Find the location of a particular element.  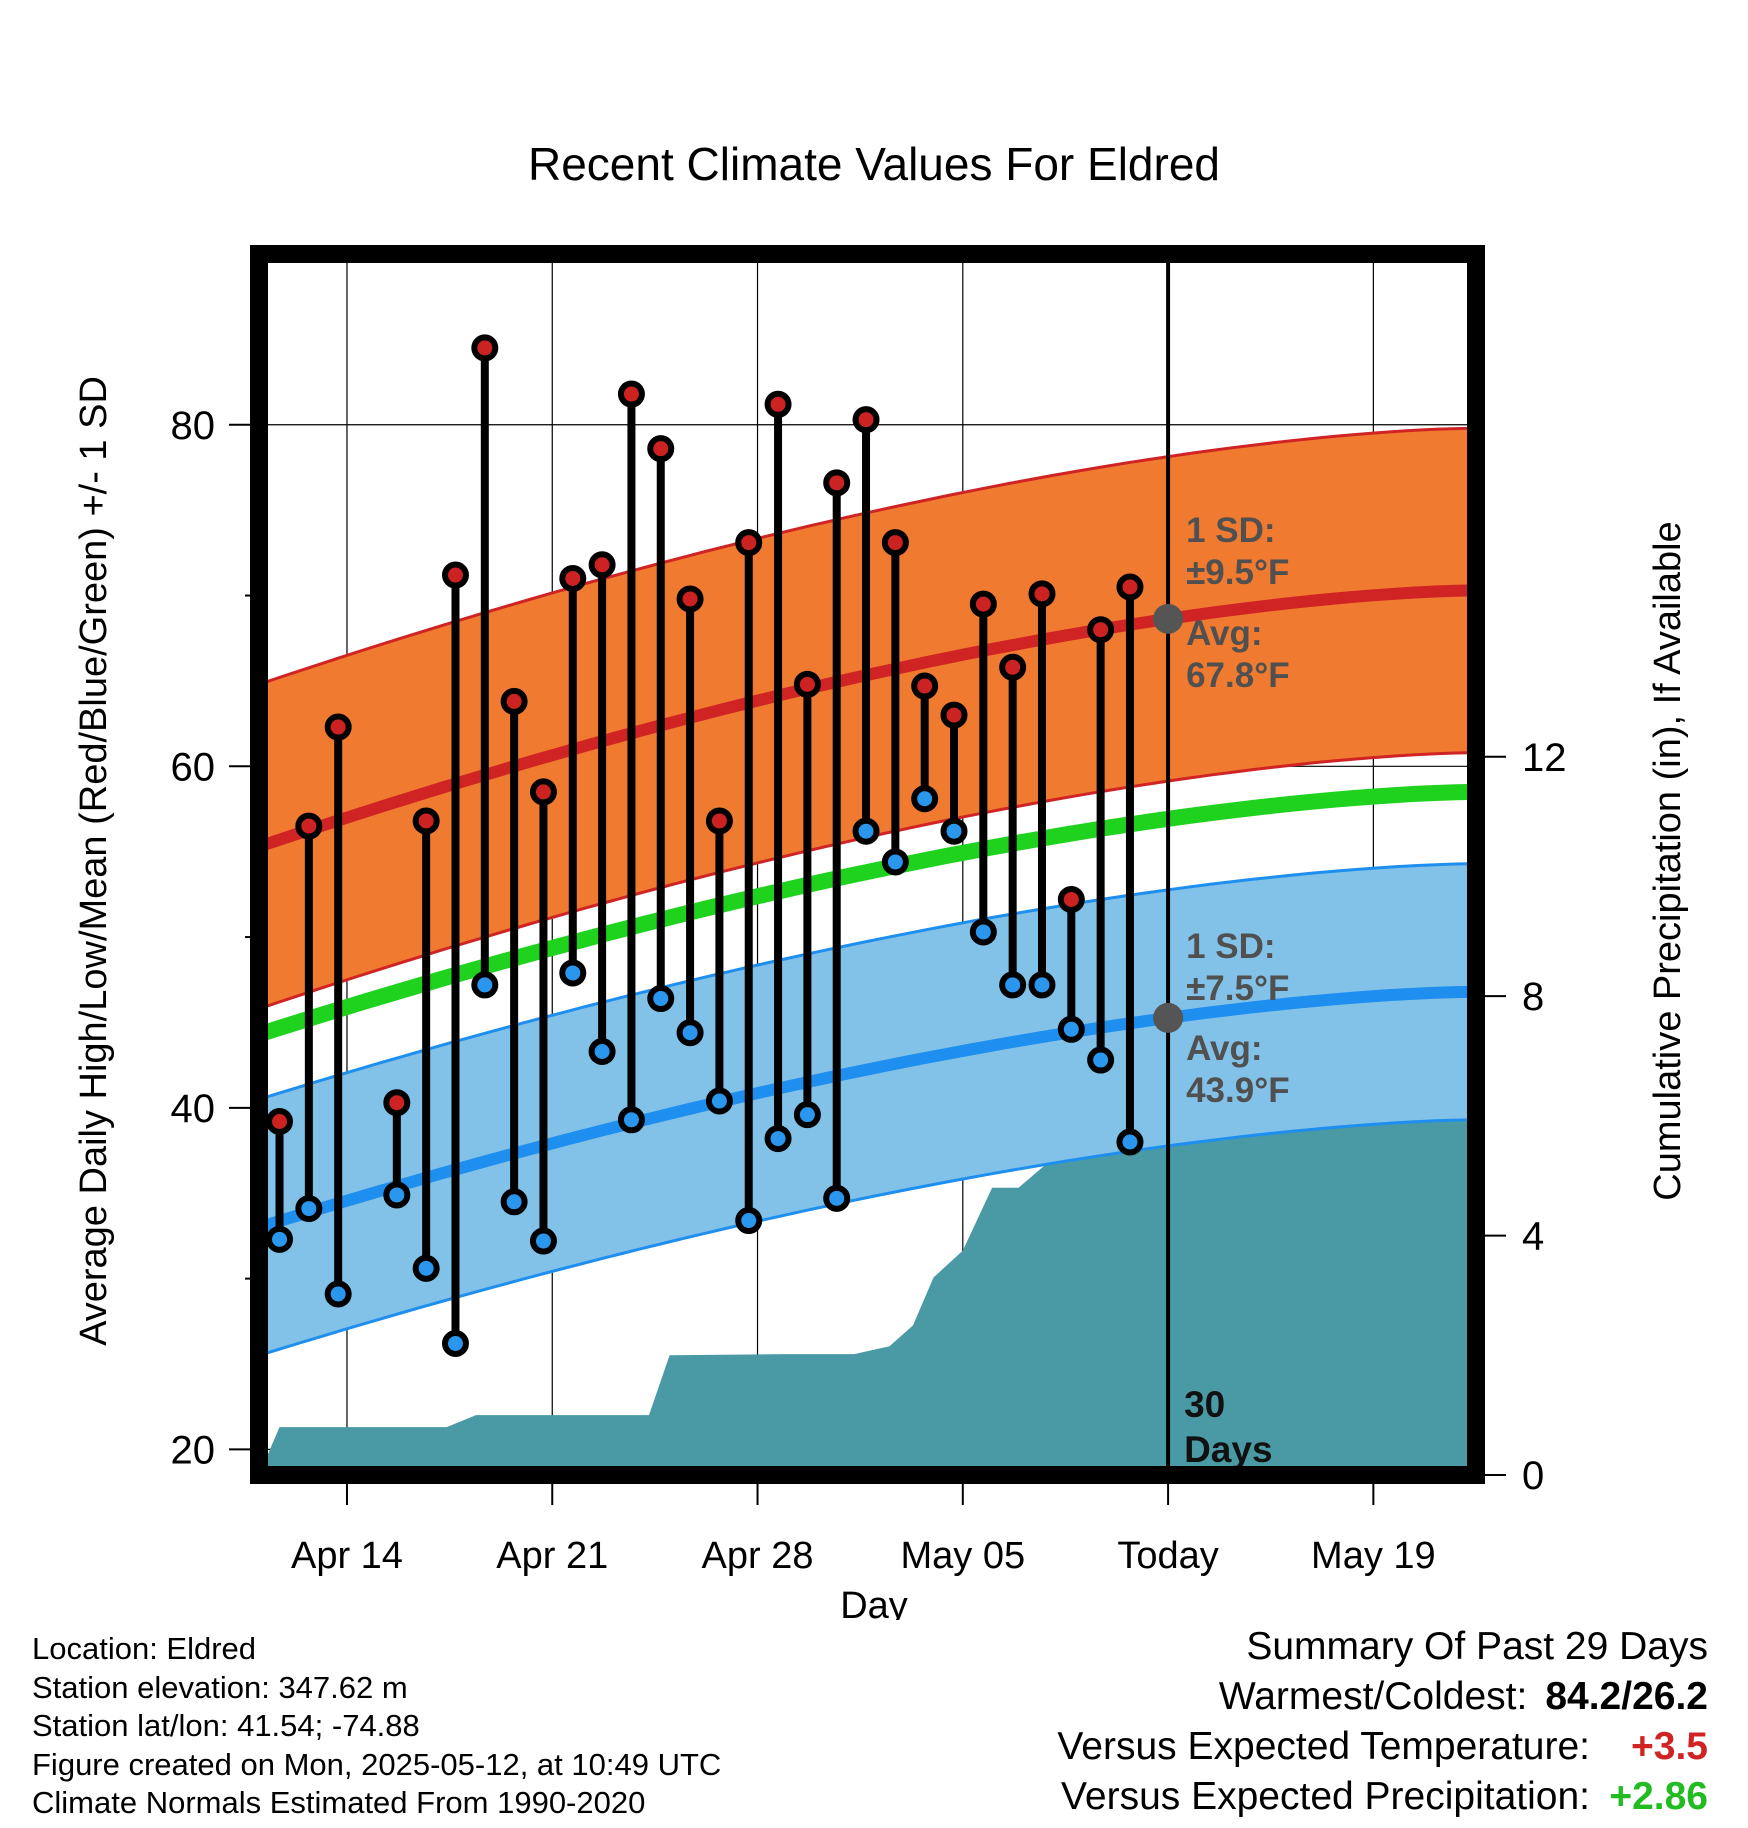

y-right-tick-label: 12 is located at coordinates (1544, 758).